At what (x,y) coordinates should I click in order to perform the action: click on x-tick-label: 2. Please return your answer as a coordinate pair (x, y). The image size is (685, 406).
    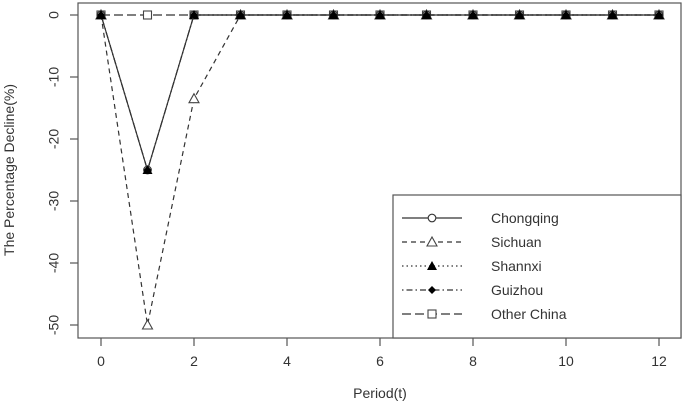
    Looking at the image, I should click on (194, 361).